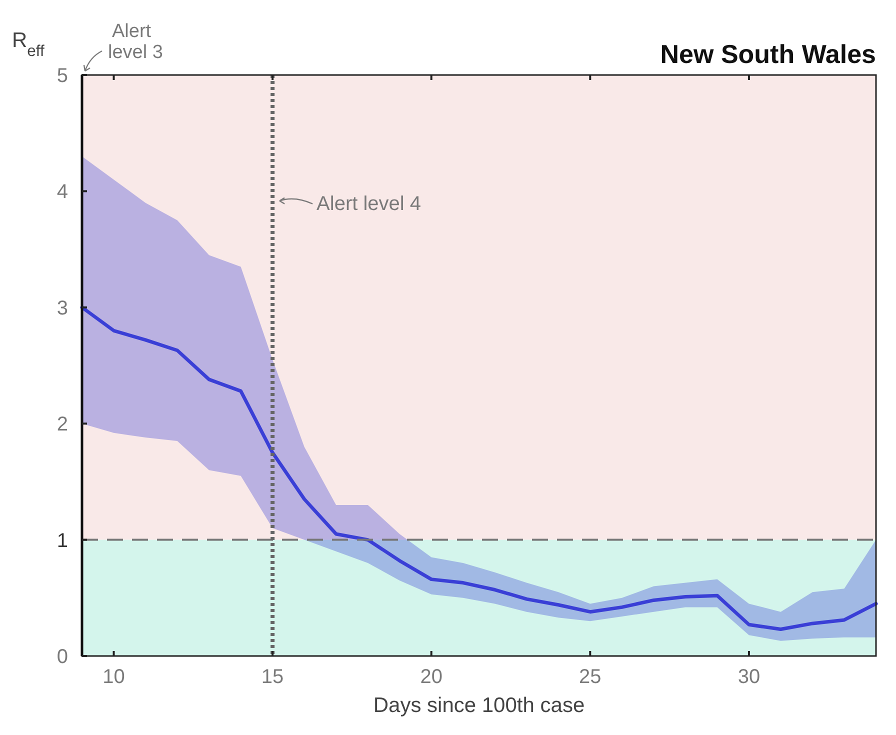 This screenshot has width=896, height=735. Describe the element at coordinates (62, 308) in the screenshot. I see `y-tick-label: 3` at that location.